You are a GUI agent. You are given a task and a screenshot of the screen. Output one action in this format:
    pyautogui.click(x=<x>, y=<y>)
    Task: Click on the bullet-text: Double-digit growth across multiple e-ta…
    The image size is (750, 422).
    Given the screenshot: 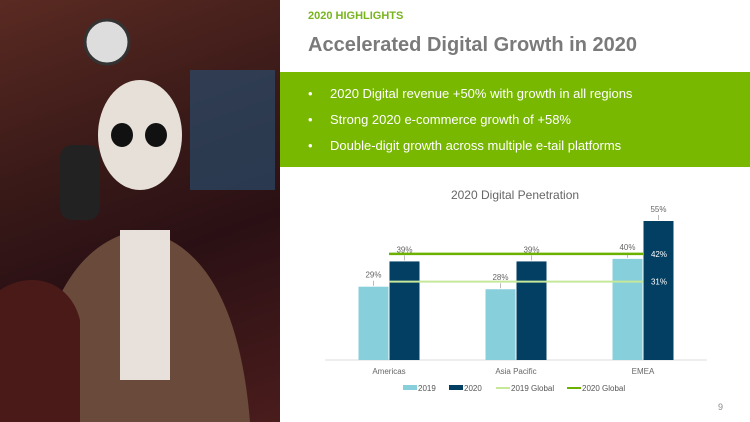 What is the action you would take?
    pyautogui.click(x=476, y=145)
    